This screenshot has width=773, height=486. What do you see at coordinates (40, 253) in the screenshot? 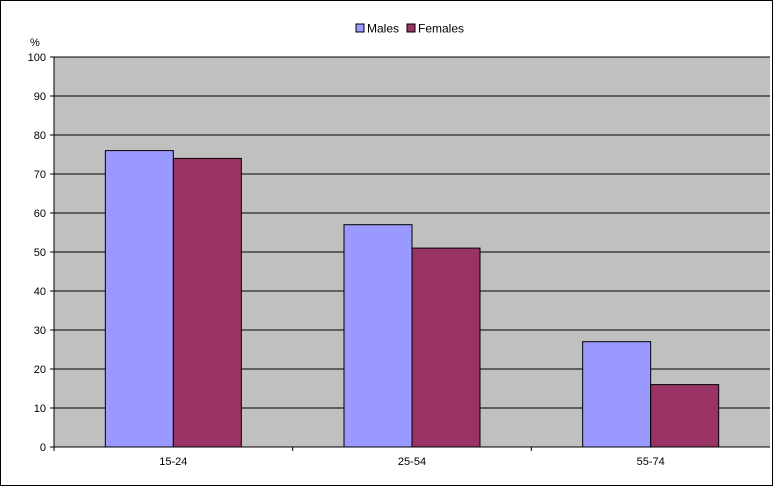
I see `y-tick-label: 50` at bounding box center [40, 253].